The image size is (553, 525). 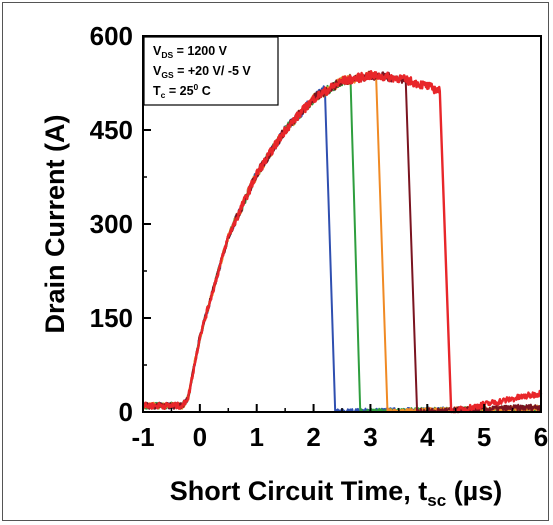 What do you see at coordinates (200, 437) in the screenshot?
I see `x-tick-label: 0` at bounding box center [200, 437].